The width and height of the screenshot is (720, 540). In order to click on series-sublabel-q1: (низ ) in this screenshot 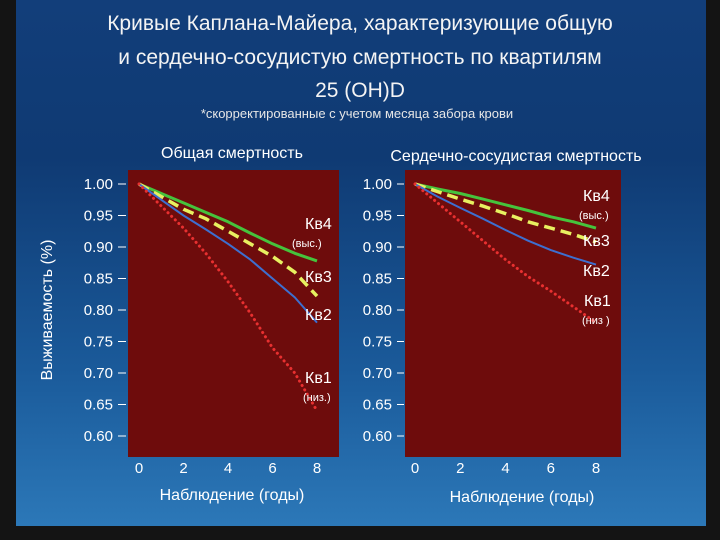, I will do `click(596, 321)`.